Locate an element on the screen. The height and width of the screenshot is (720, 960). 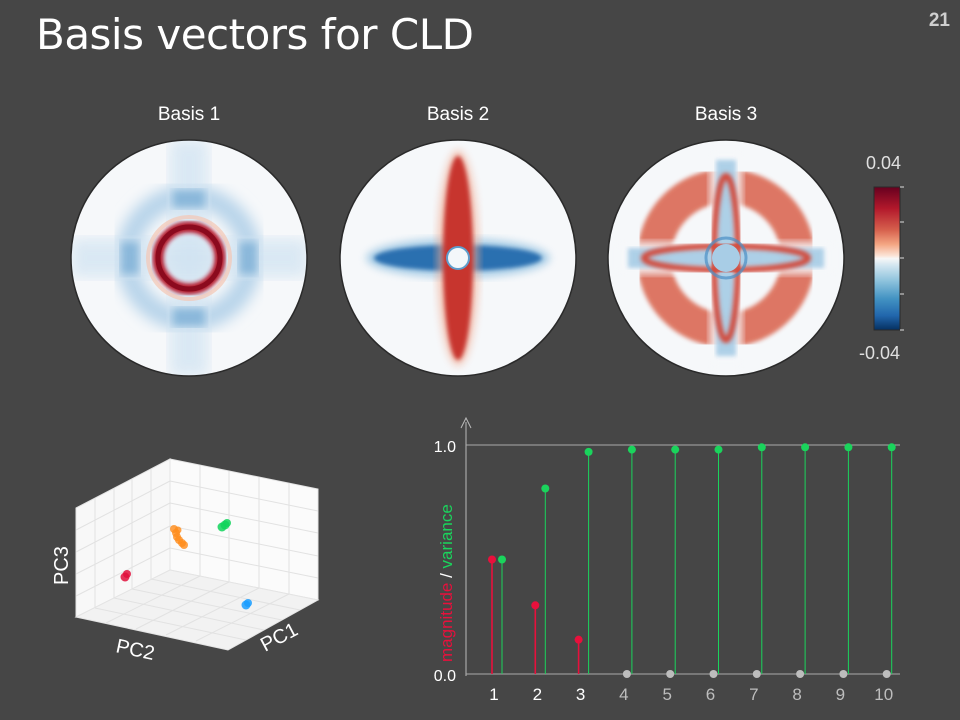
y-axis-arrow is located at coordinates (466, 422).